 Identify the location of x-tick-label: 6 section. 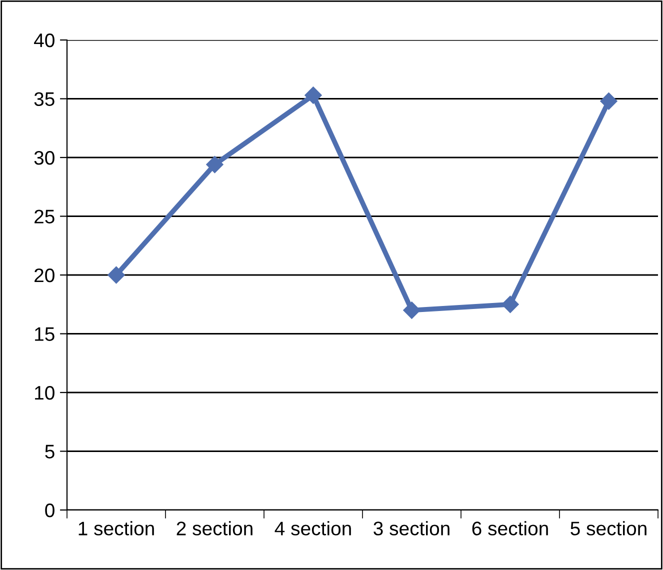
(510, 528).